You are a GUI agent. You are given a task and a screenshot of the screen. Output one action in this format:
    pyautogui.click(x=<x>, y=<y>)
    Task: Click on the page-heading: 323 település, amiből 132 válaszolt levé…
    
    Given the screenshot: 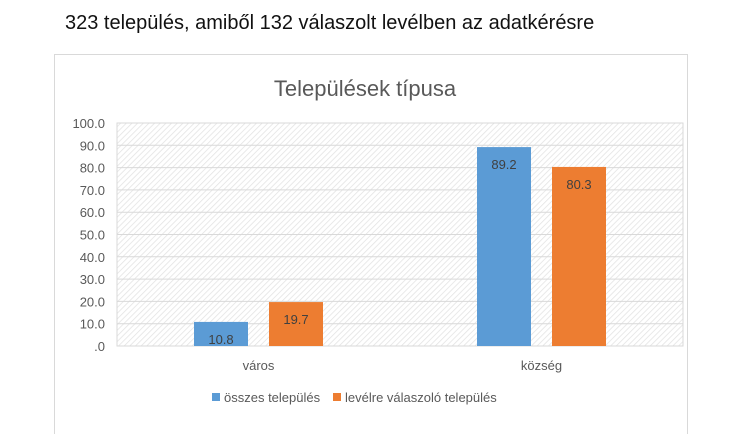 What is the action you would take?
    pyautogui.click(x=330, y=23)
    